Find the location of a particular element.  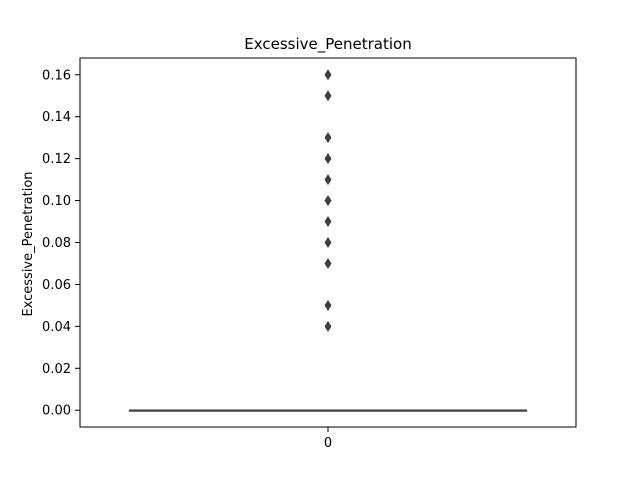

y-tick-label: 0.12 is located at coordinates (56, 159).